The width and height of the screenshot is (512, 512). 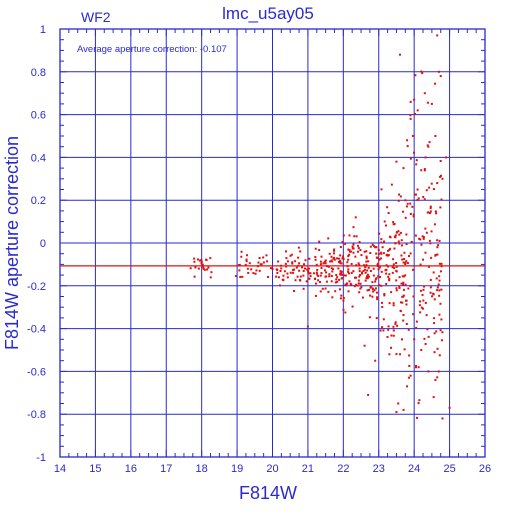 What do you see at coordinates (379, 469) in the screenshot?
I see `x-tick-label: 23` at bounding box center [379, 469].